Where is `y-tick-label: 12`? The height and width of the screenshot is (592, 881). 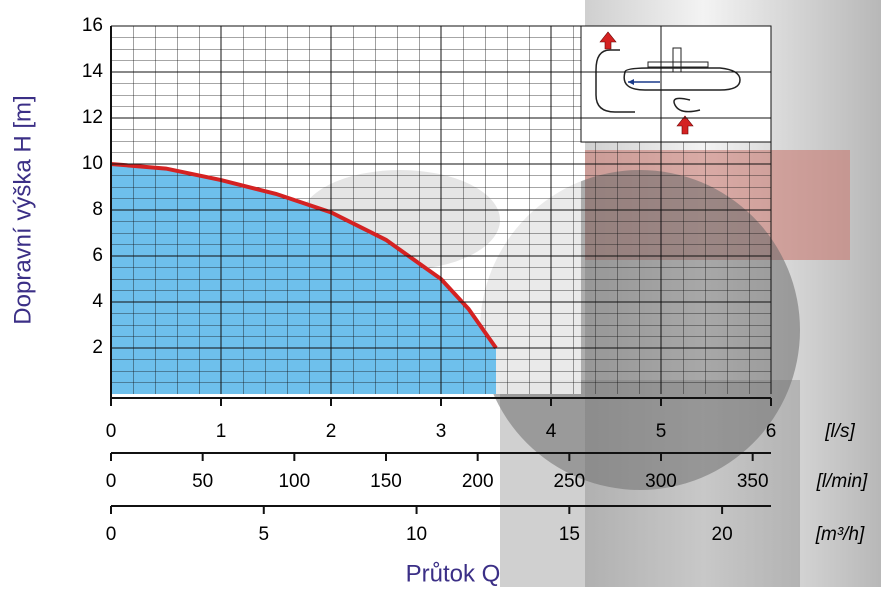 y-tick-label: 12 is located at coordinates (92, 117).